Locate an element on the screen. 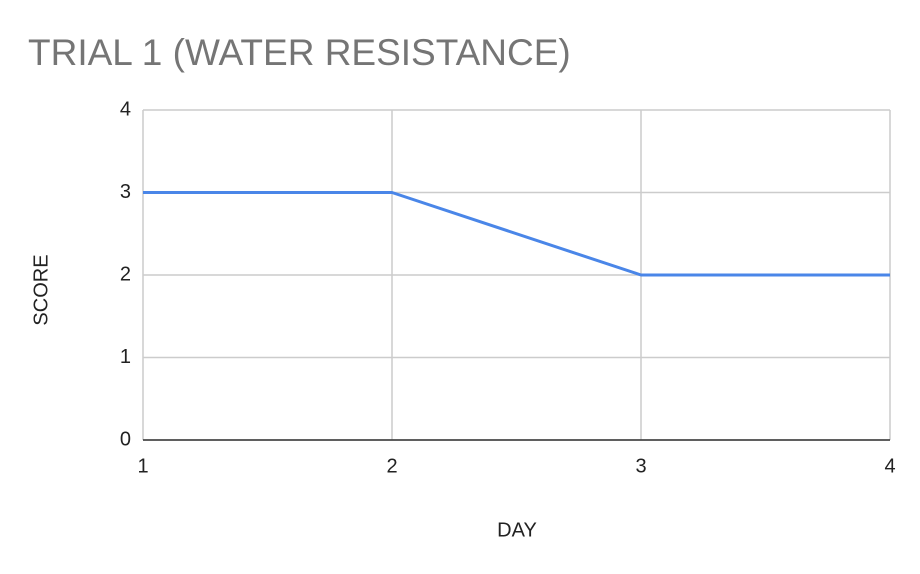  y-tick-label: 2 is located at coordinates (125, 274).